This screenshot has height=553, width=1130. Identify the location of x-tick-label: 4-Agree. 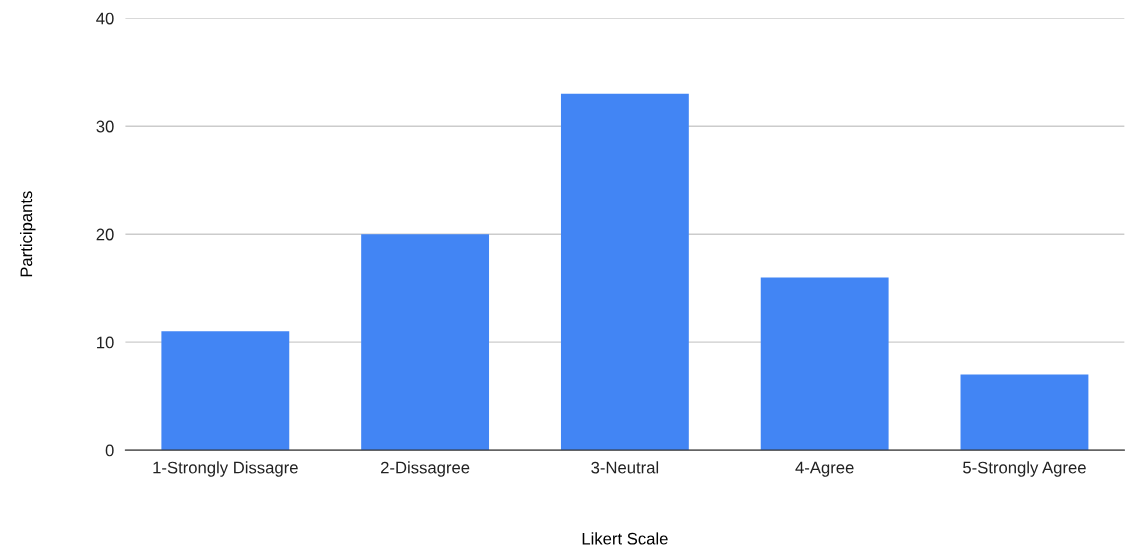
(824, 469).